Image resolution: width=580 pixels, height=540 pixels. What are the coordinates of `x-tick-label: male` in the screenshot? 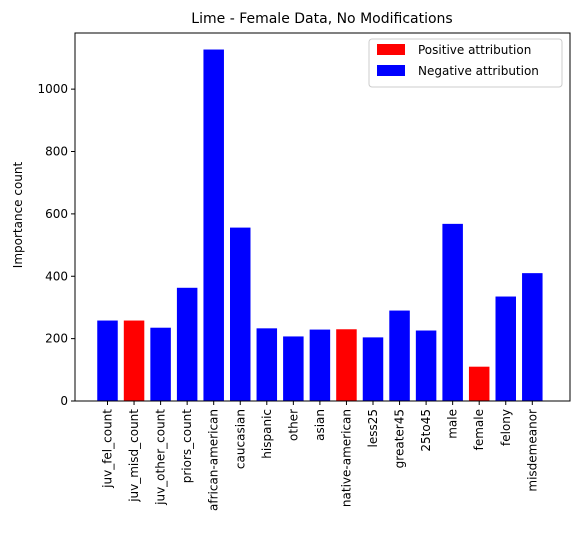 It's located at (453, 424).